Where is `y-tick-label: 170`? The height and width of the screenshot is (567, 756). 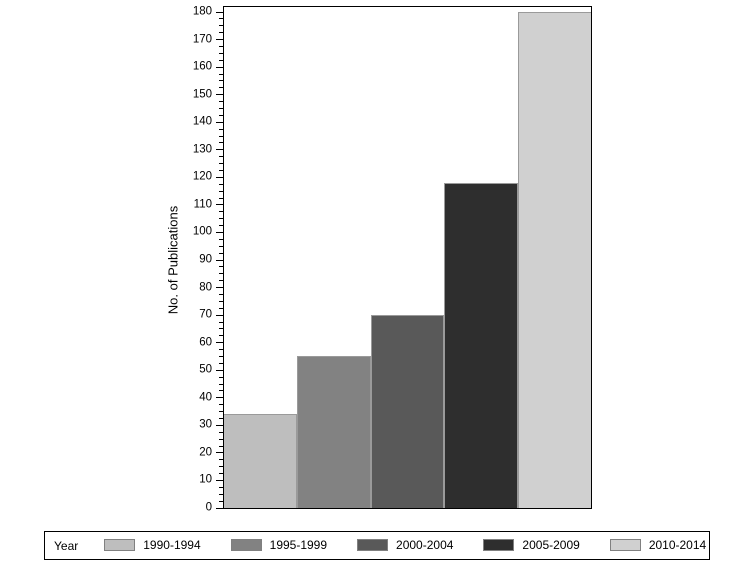
y-tick-label: 170 is located at coordinates (202, 38).